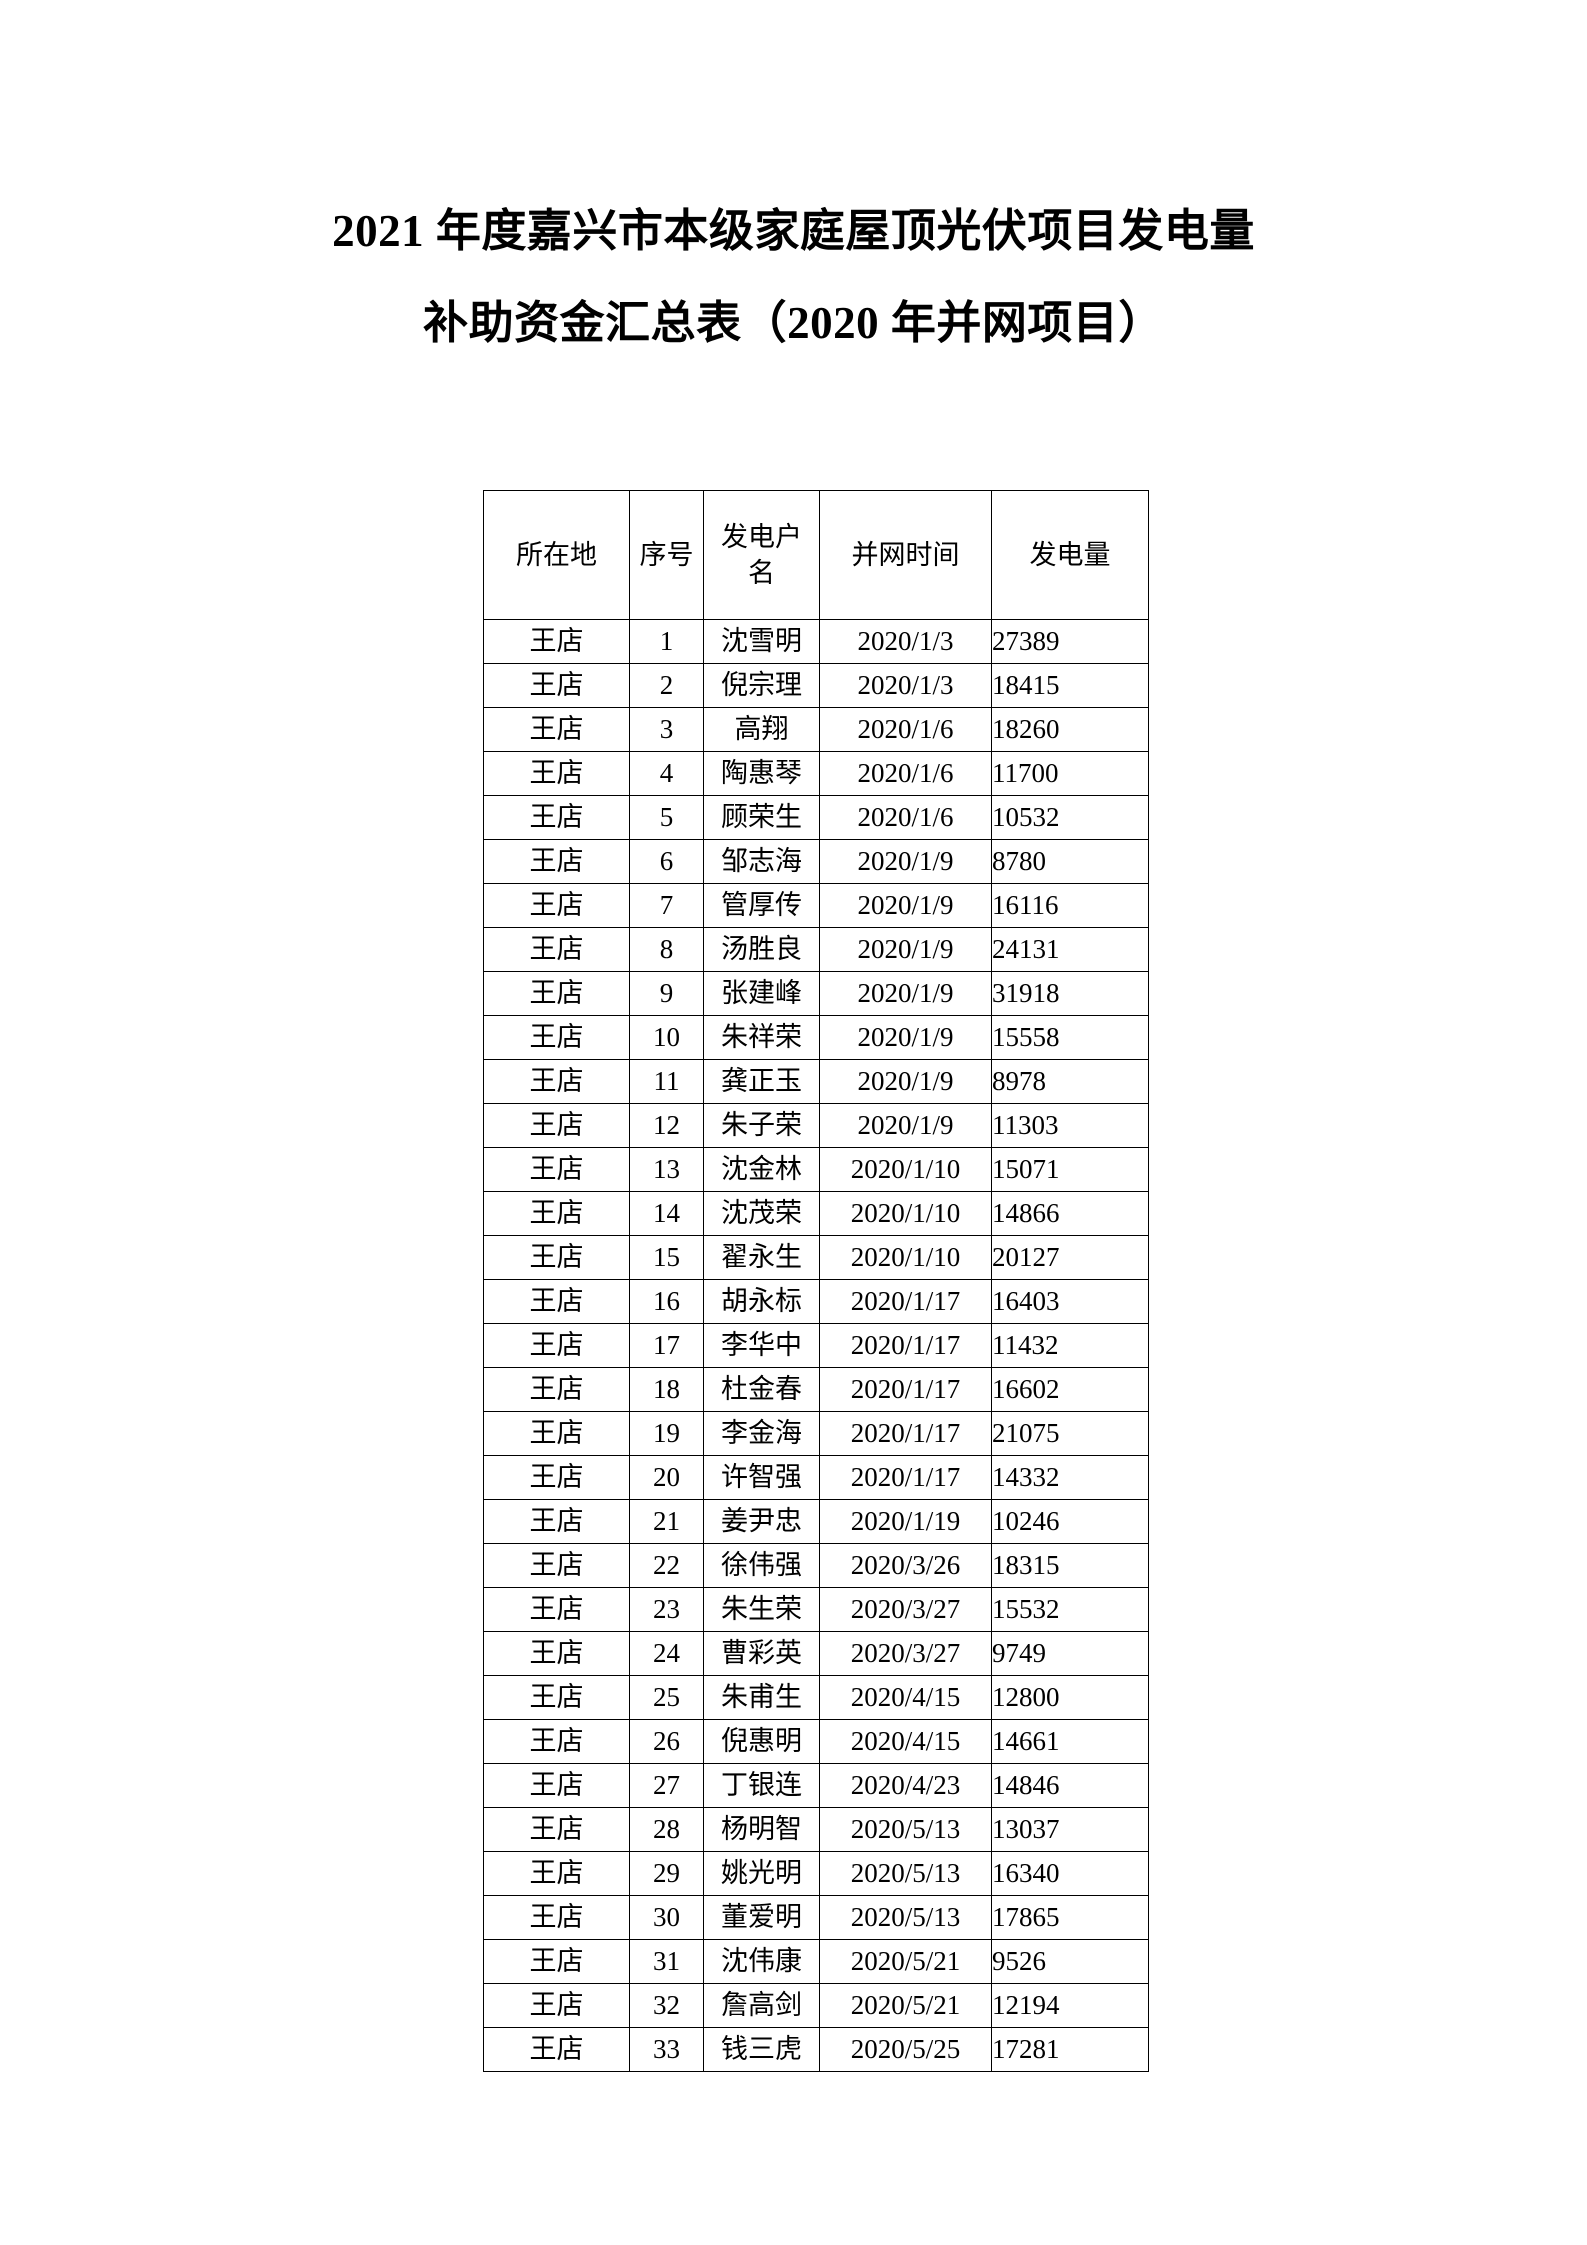 This screenshot has height=2245, width=1587. I want to click on table-row: 王店 13 沈金林 2020/1/10 15071, so click(816, 1169).